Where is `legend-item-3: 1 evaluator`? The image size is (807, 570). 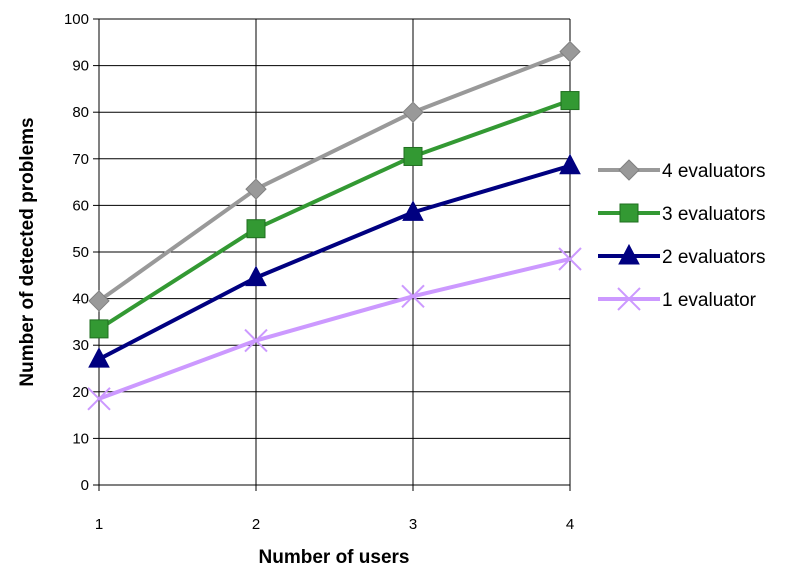 legend-item-3: 1 evaluator is located at coordinates (677, 299).